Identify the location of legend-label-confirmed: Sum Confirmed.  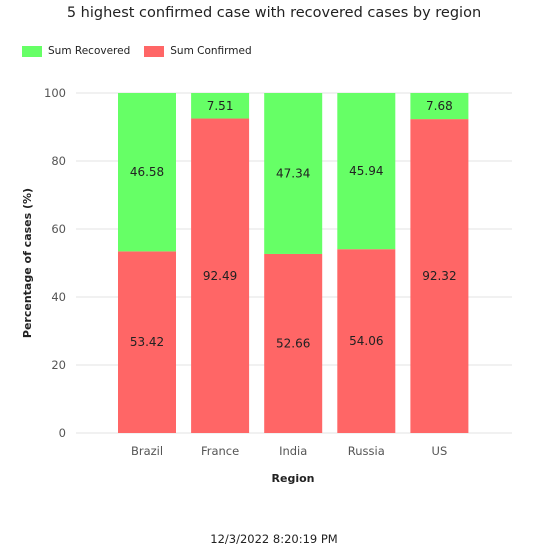
(211, 51).